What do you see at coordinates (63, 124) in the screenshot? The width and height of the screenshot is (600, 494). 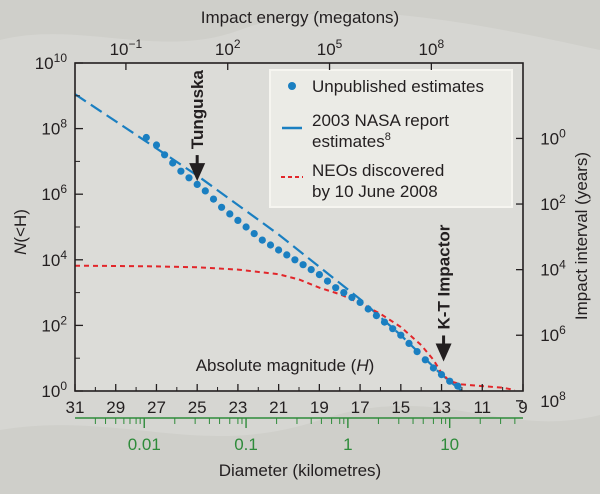 I see `y-tick-label-exponent: 8` at bounding box center [63, 124].